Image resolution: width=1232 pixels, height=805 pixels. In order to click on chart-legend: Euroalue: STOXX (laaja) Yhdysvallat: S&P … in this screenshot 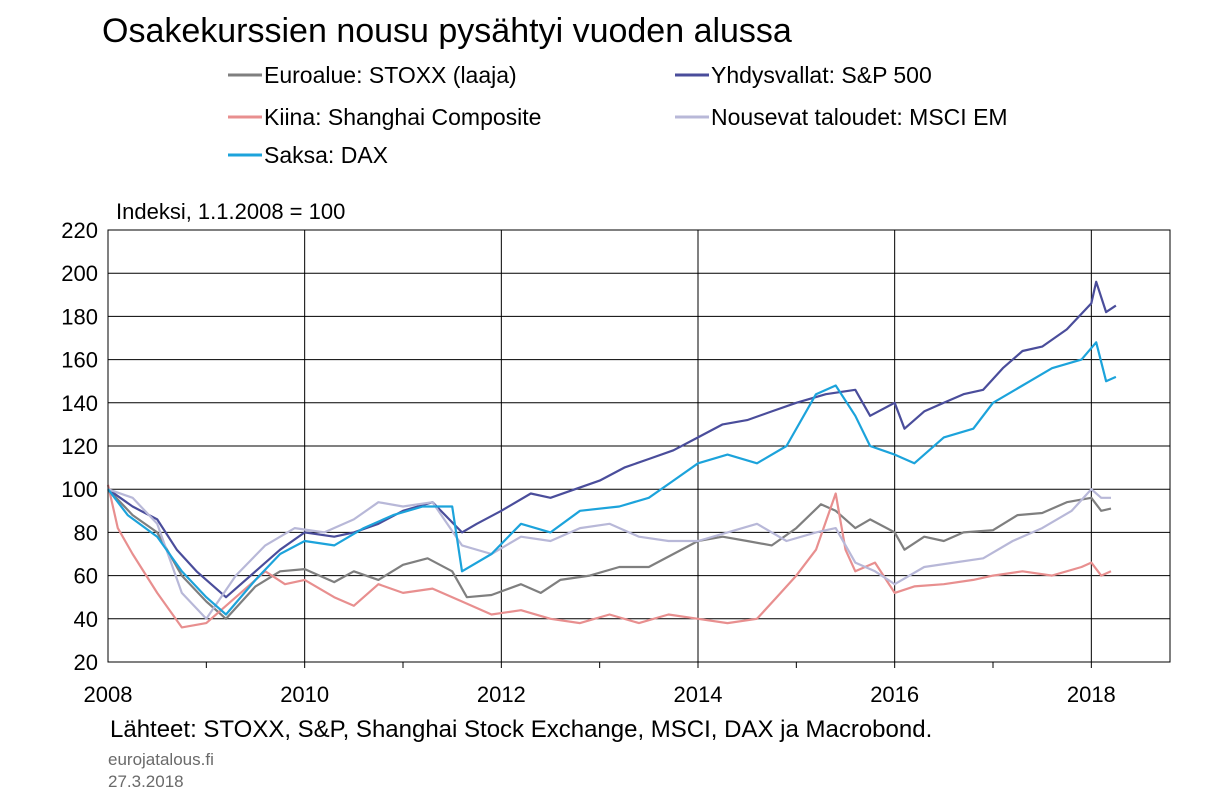, I will do `click(618, 115)`.